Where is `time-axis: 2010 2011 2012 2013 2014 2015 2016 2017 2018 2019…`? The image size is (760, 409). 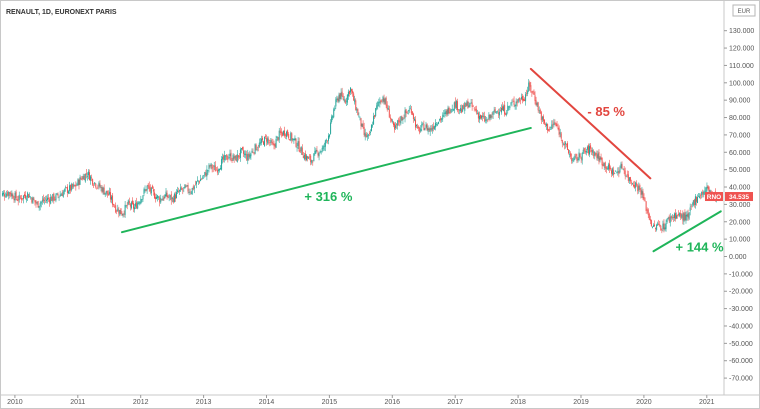
time-axis: 2010 2011 2012 2013 2014 2015 2016 2017 2018 2019… is located at coordinates (361, 400).